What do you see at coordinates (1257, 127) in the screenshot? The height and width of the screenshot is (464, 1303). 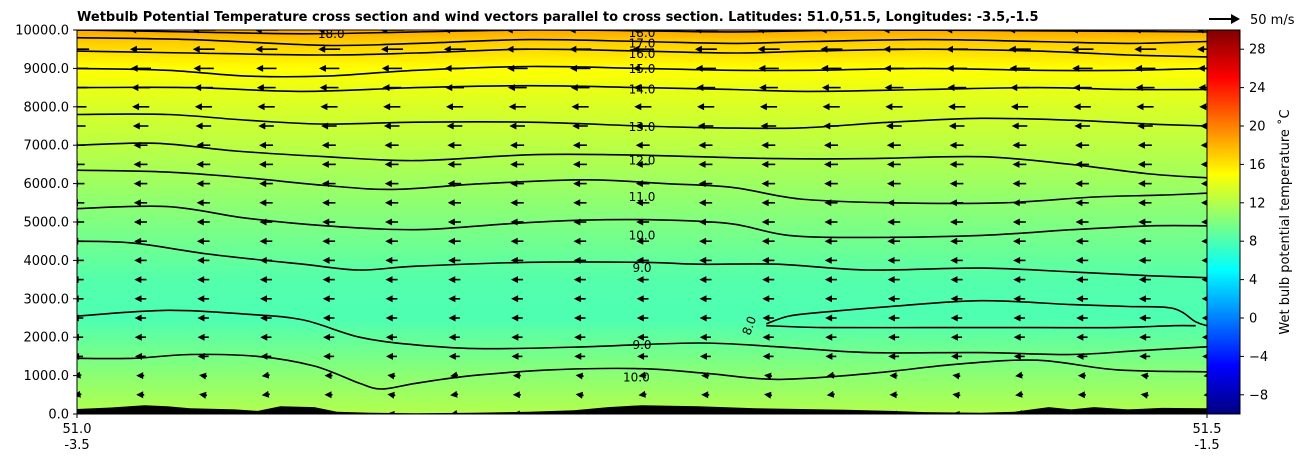 I see `colorbar-tick-label: 20` at bounding box center [1257, 127].